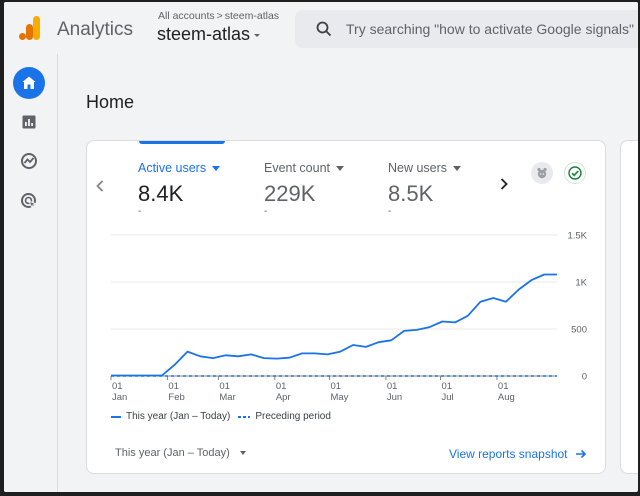  Describe the element at coordinates (95, 29) in the screenshot. I see `app-name: Analytics` at that location.